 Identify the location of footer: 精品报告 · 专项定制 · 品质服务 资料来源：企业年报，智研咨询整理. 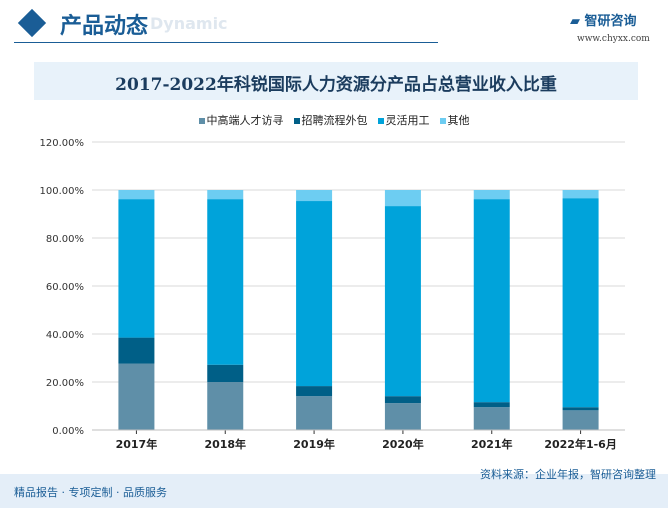
(334, 488).